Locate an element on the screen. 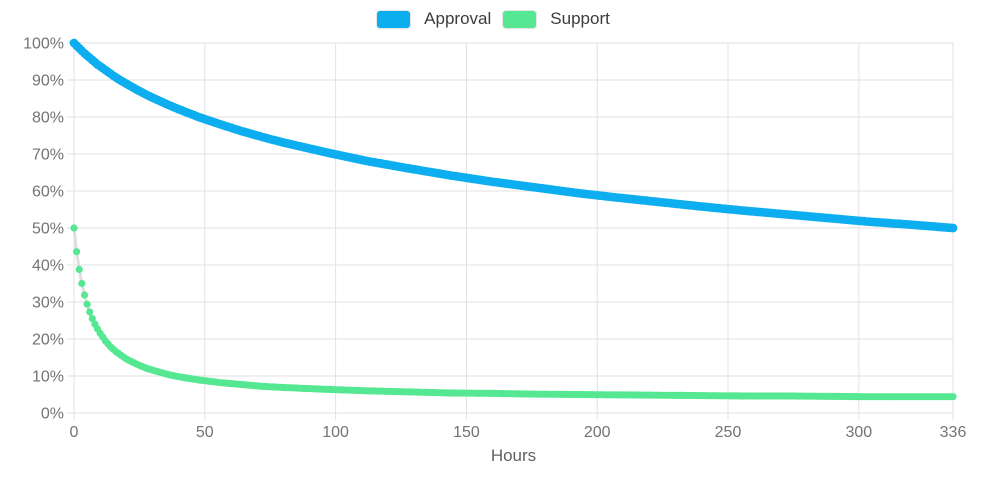  y-tick-label: 50% is located at coordinates (48, 229).